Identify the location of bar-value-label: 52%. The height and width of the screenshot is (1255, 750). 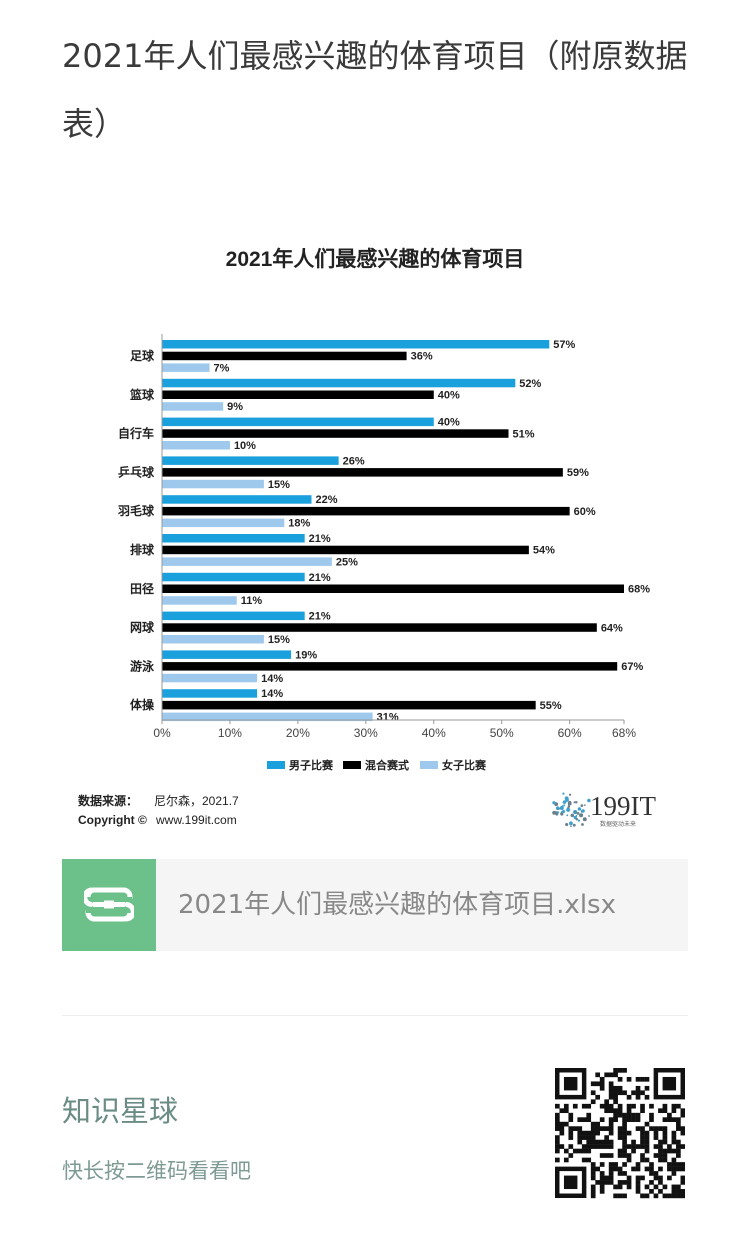
(530, 384).